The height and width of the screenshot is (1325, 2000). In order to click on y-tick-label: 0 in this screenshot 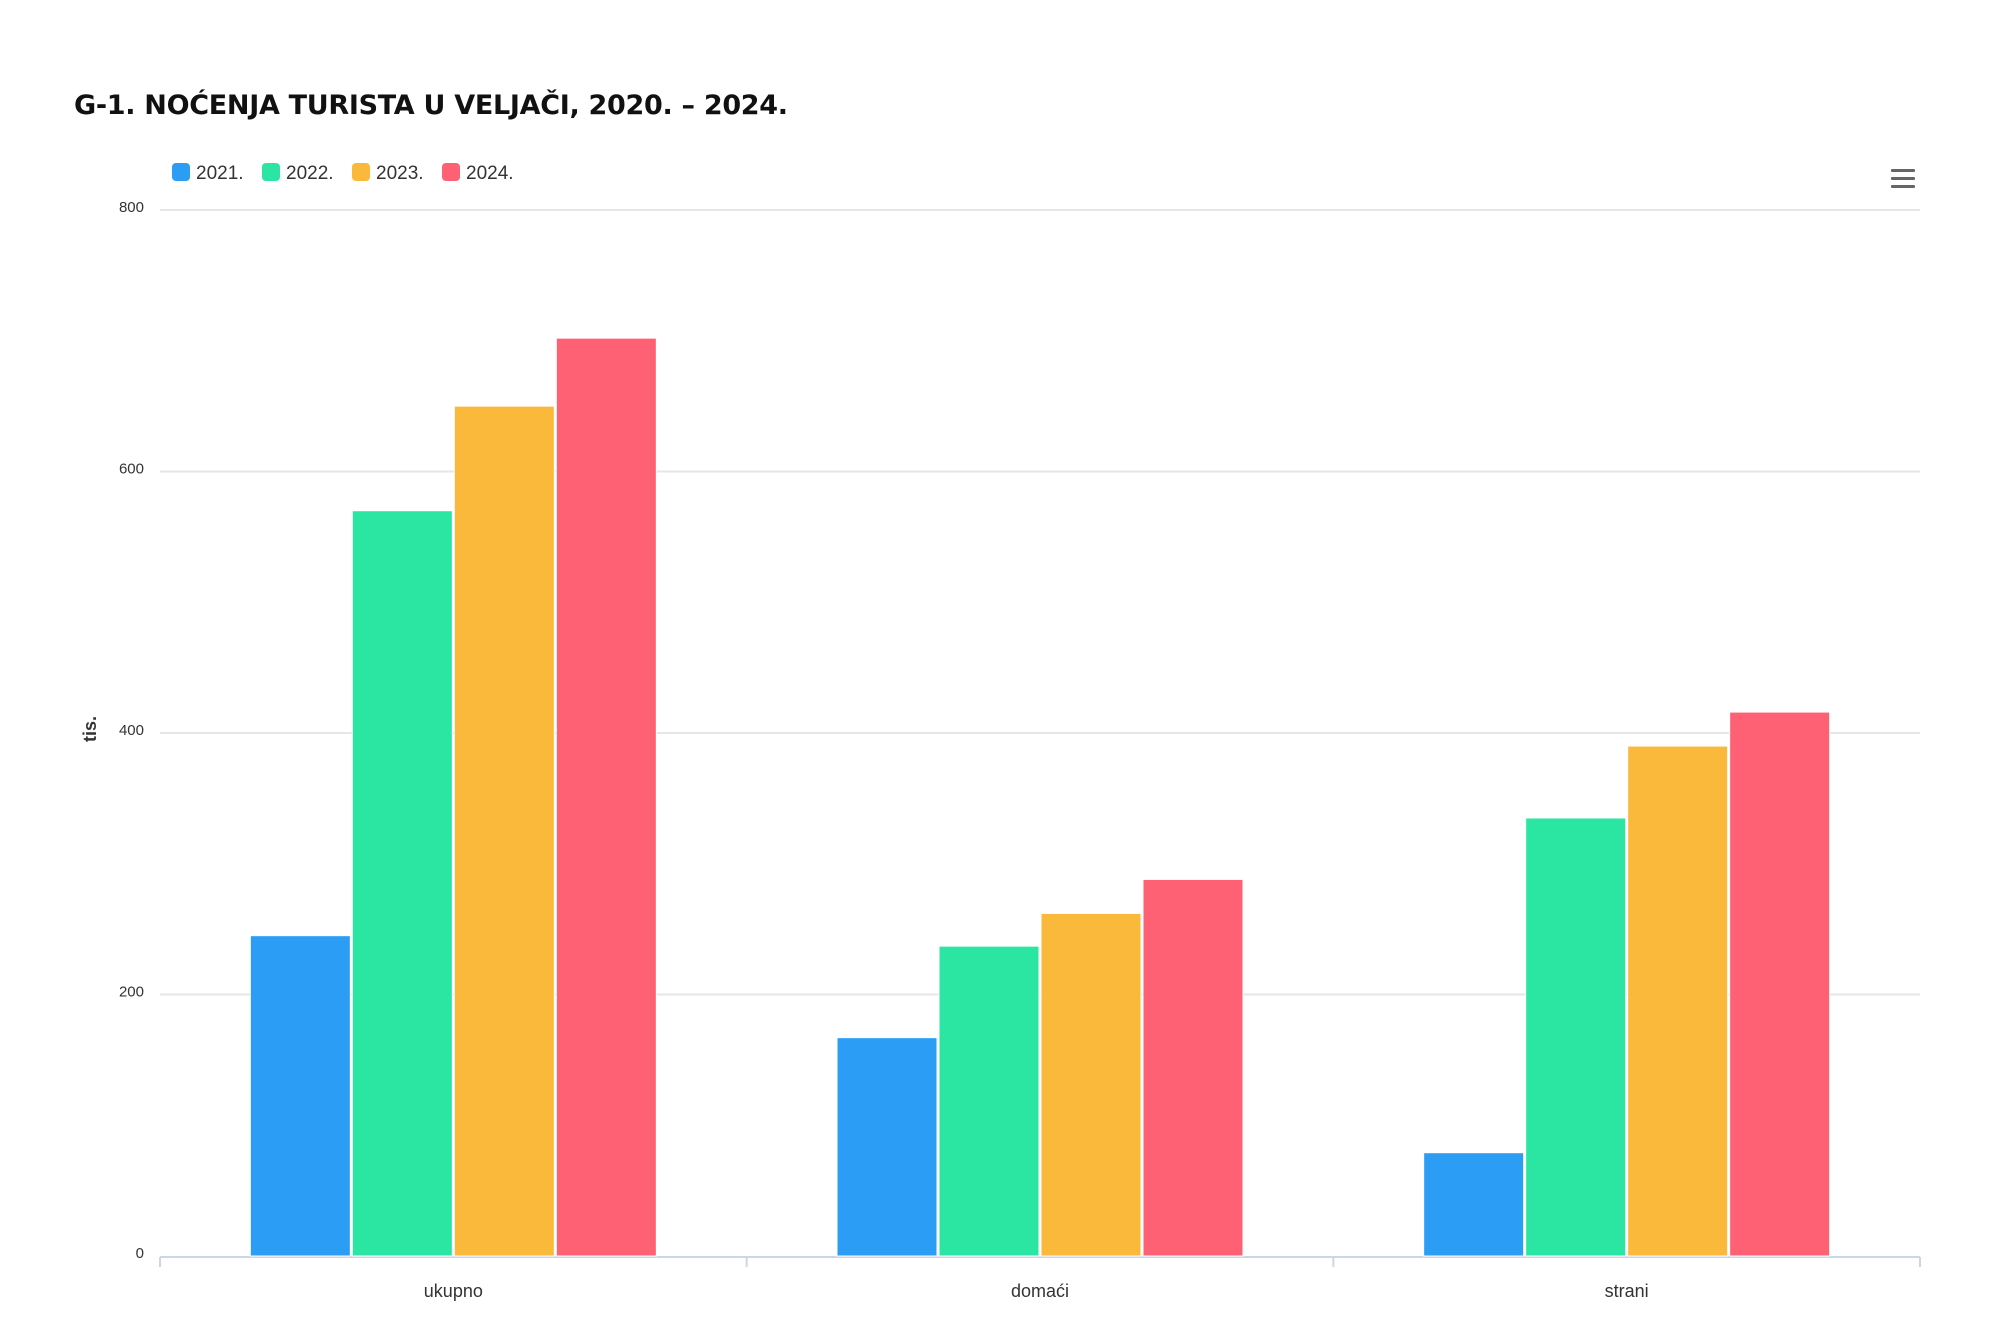, I will do `click(140, 1253)`.